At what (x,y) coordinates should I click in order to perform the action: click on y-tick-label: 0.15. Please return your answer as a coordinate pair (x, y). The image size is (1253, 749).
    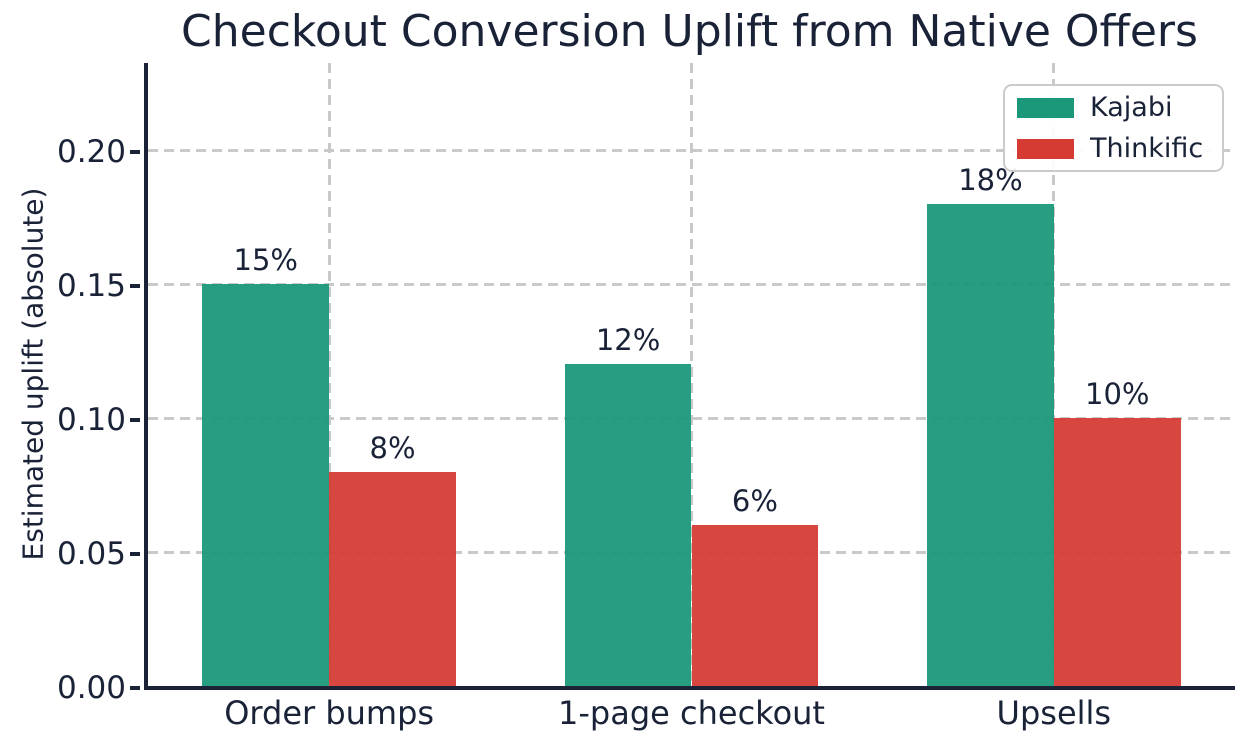
    Looking at the image, I should click on (91, 286).